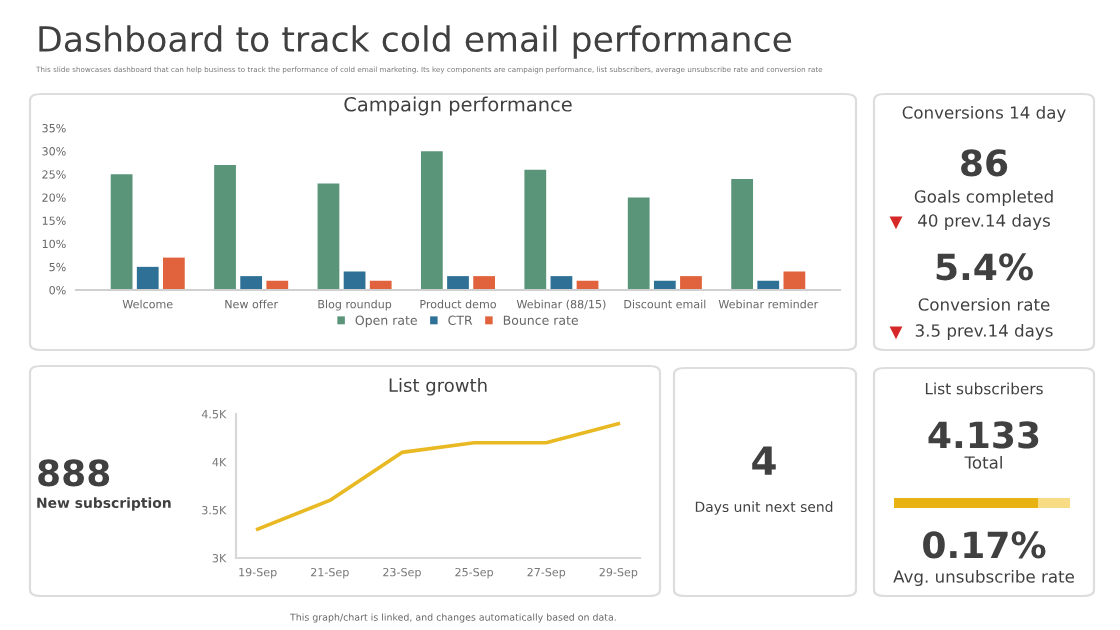 This screenshot has width=1120, height=630. What do you see at coordinates (983, 198) in the screenshot?
I see `text: Goals completed` at bounding box center [983, 198].